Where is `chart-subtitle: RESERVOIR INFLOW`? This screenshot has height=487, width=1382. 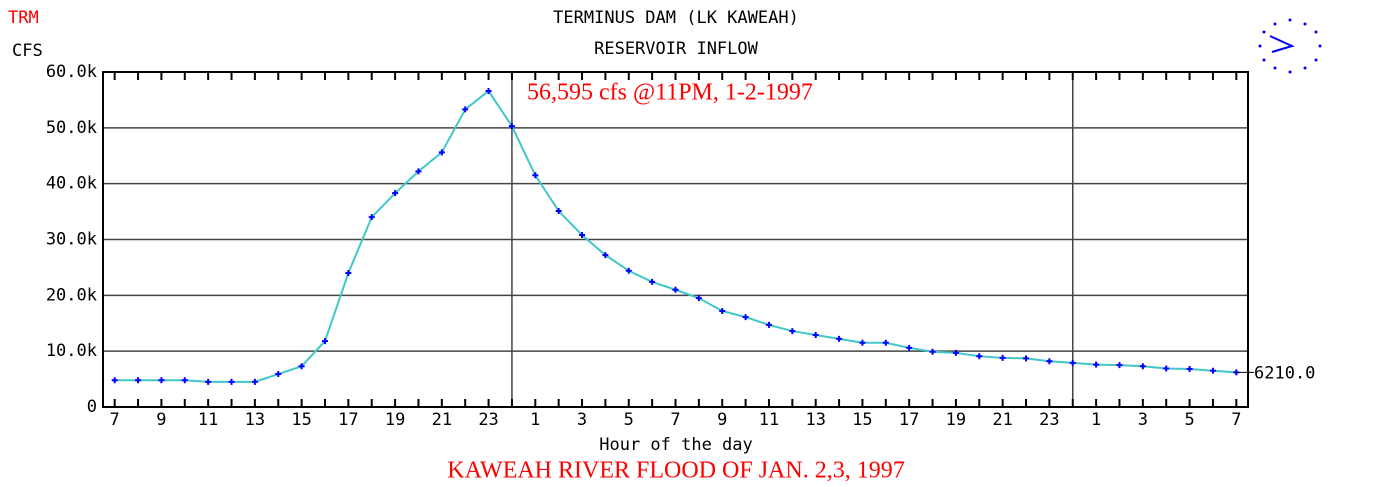 chart-subtitle: RESERVOIR INFLOW is located at coordinates (676, 49).